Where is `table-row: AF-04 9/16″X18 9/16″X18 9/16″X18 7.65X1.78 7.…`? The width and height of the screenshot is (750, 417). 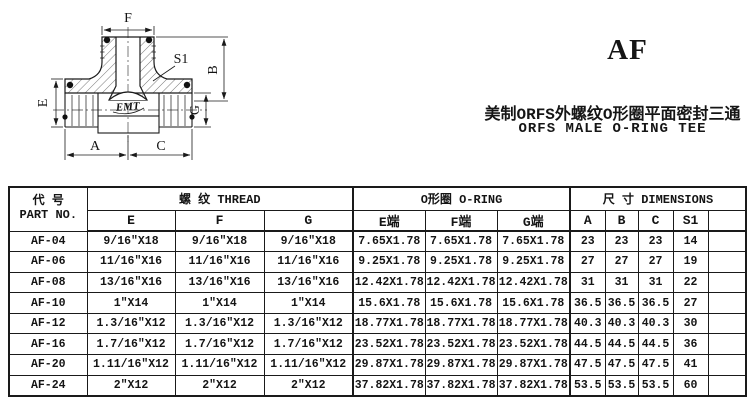
table-row: AF-04 9/16″X18 9/16″X18 9/16″X18 7.65X1.78 7.… is located at coordinates (377, 241).